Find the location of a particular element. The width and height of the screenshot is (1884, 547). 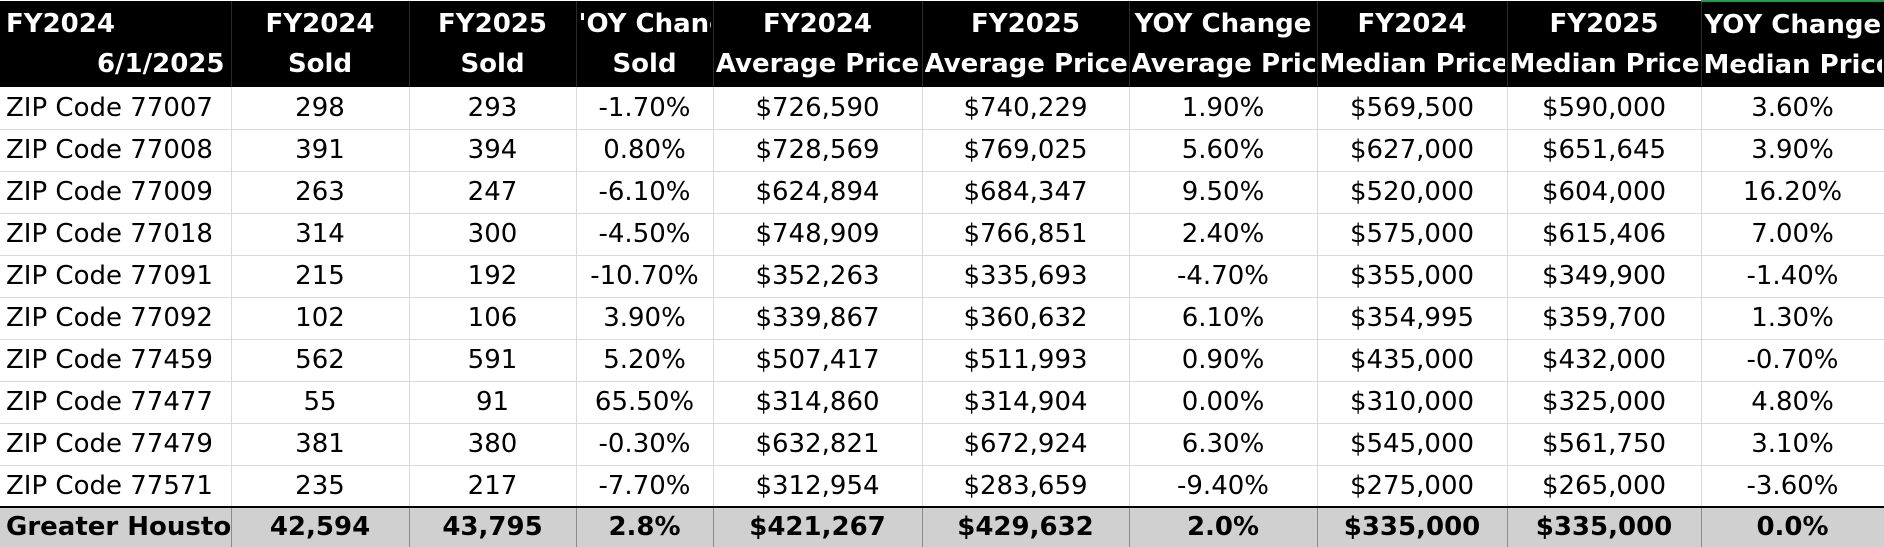

total-yoy-average-price-cell: 2.0% is located at coordinates (1223, 526).